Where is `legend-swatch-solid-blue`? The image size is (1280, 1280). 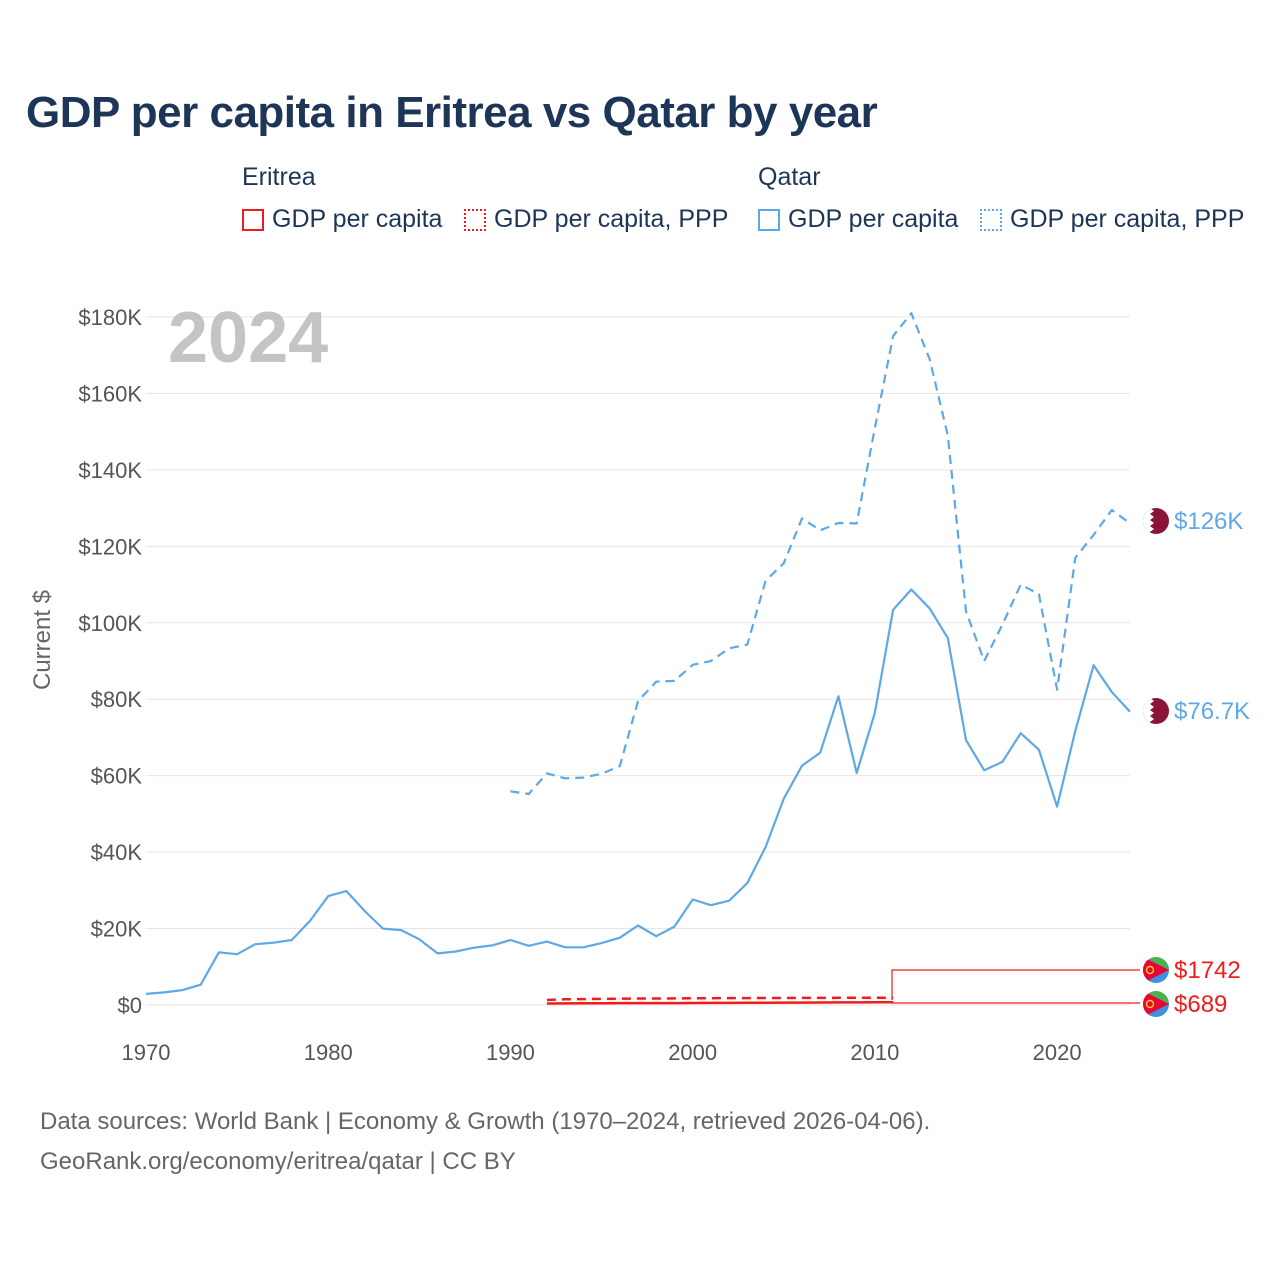 legend-swatch-solid-blue is located at coordinates (769, 219).